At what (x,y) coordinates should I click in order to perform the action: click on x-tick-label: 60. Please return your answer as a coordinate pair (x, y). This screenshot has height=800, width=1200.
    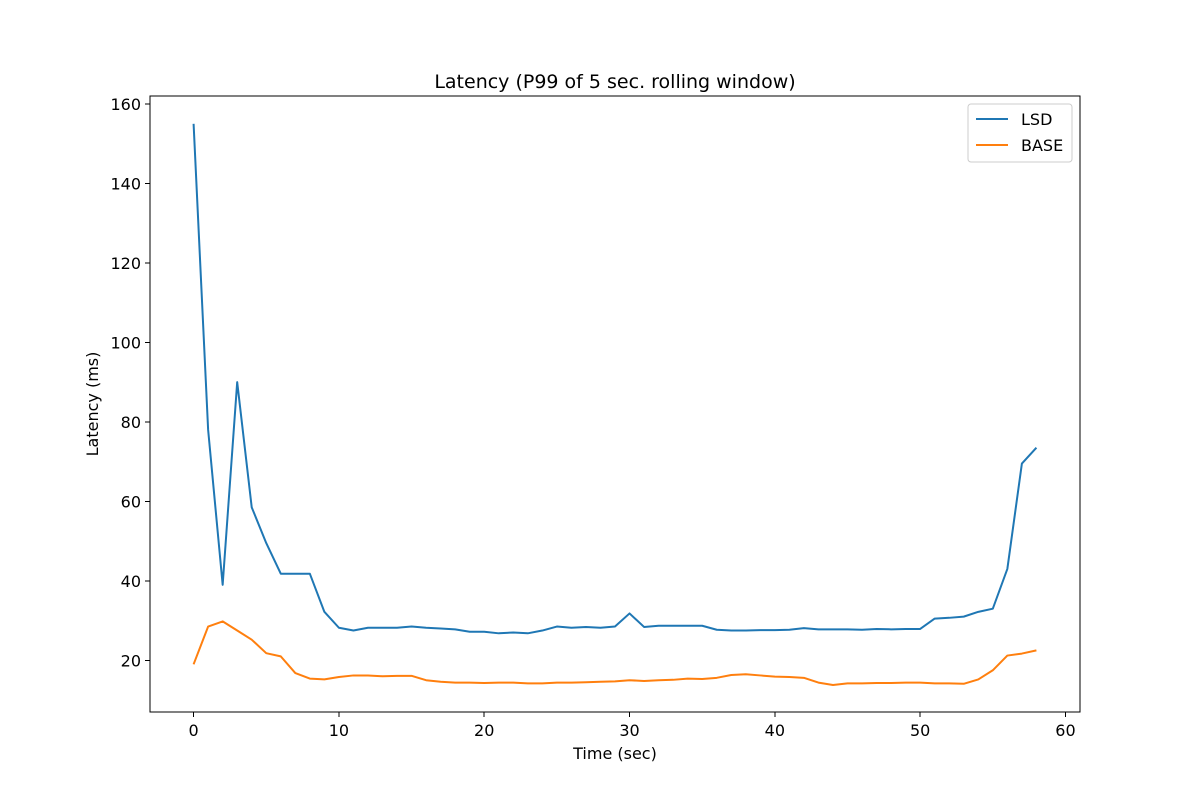
    Looking at the image, I should click on (1065, 730).